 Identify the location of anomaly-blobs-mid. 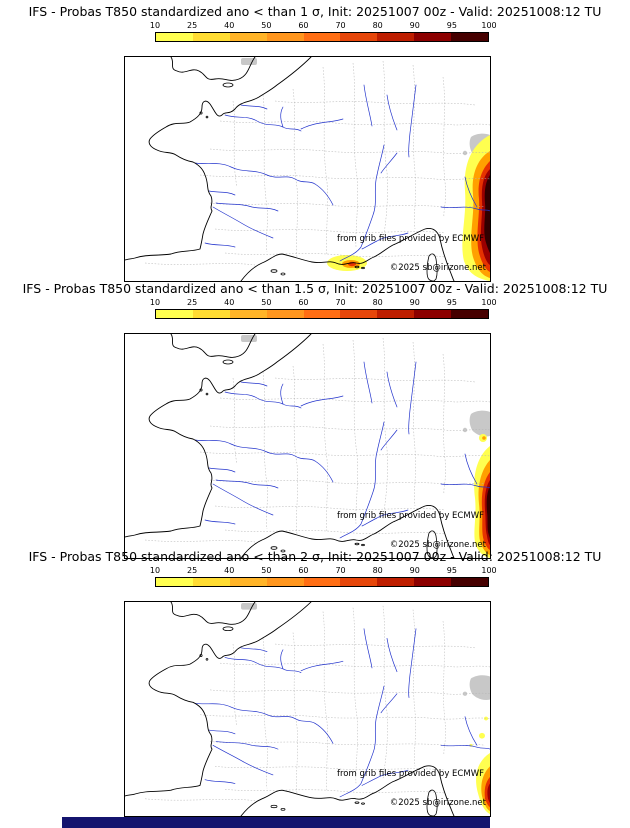
(482, 496).